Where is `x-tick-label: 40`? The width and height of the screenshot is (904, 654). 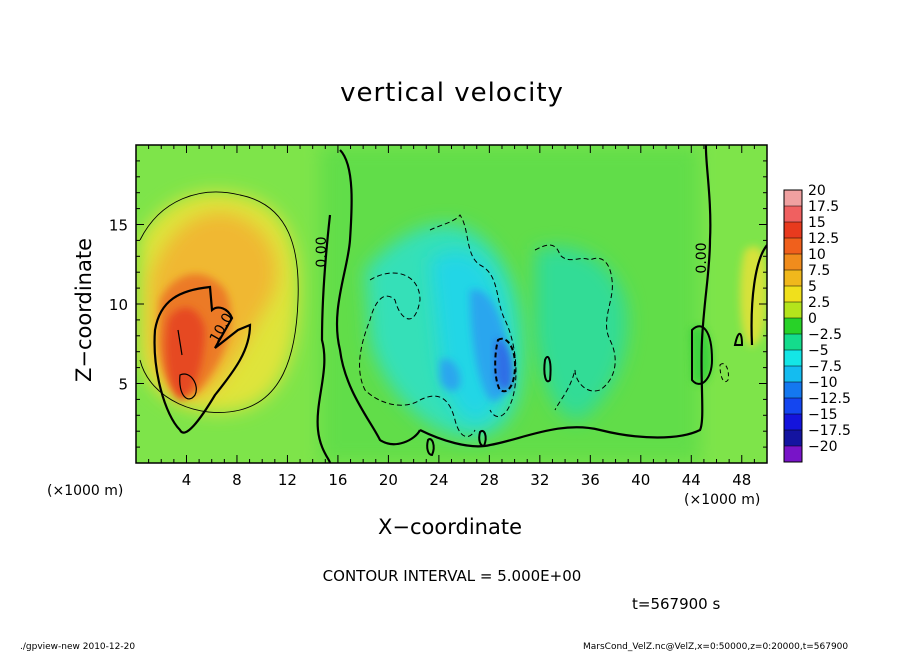 x-tick-label: 40 is located at coordinates (640, 480).